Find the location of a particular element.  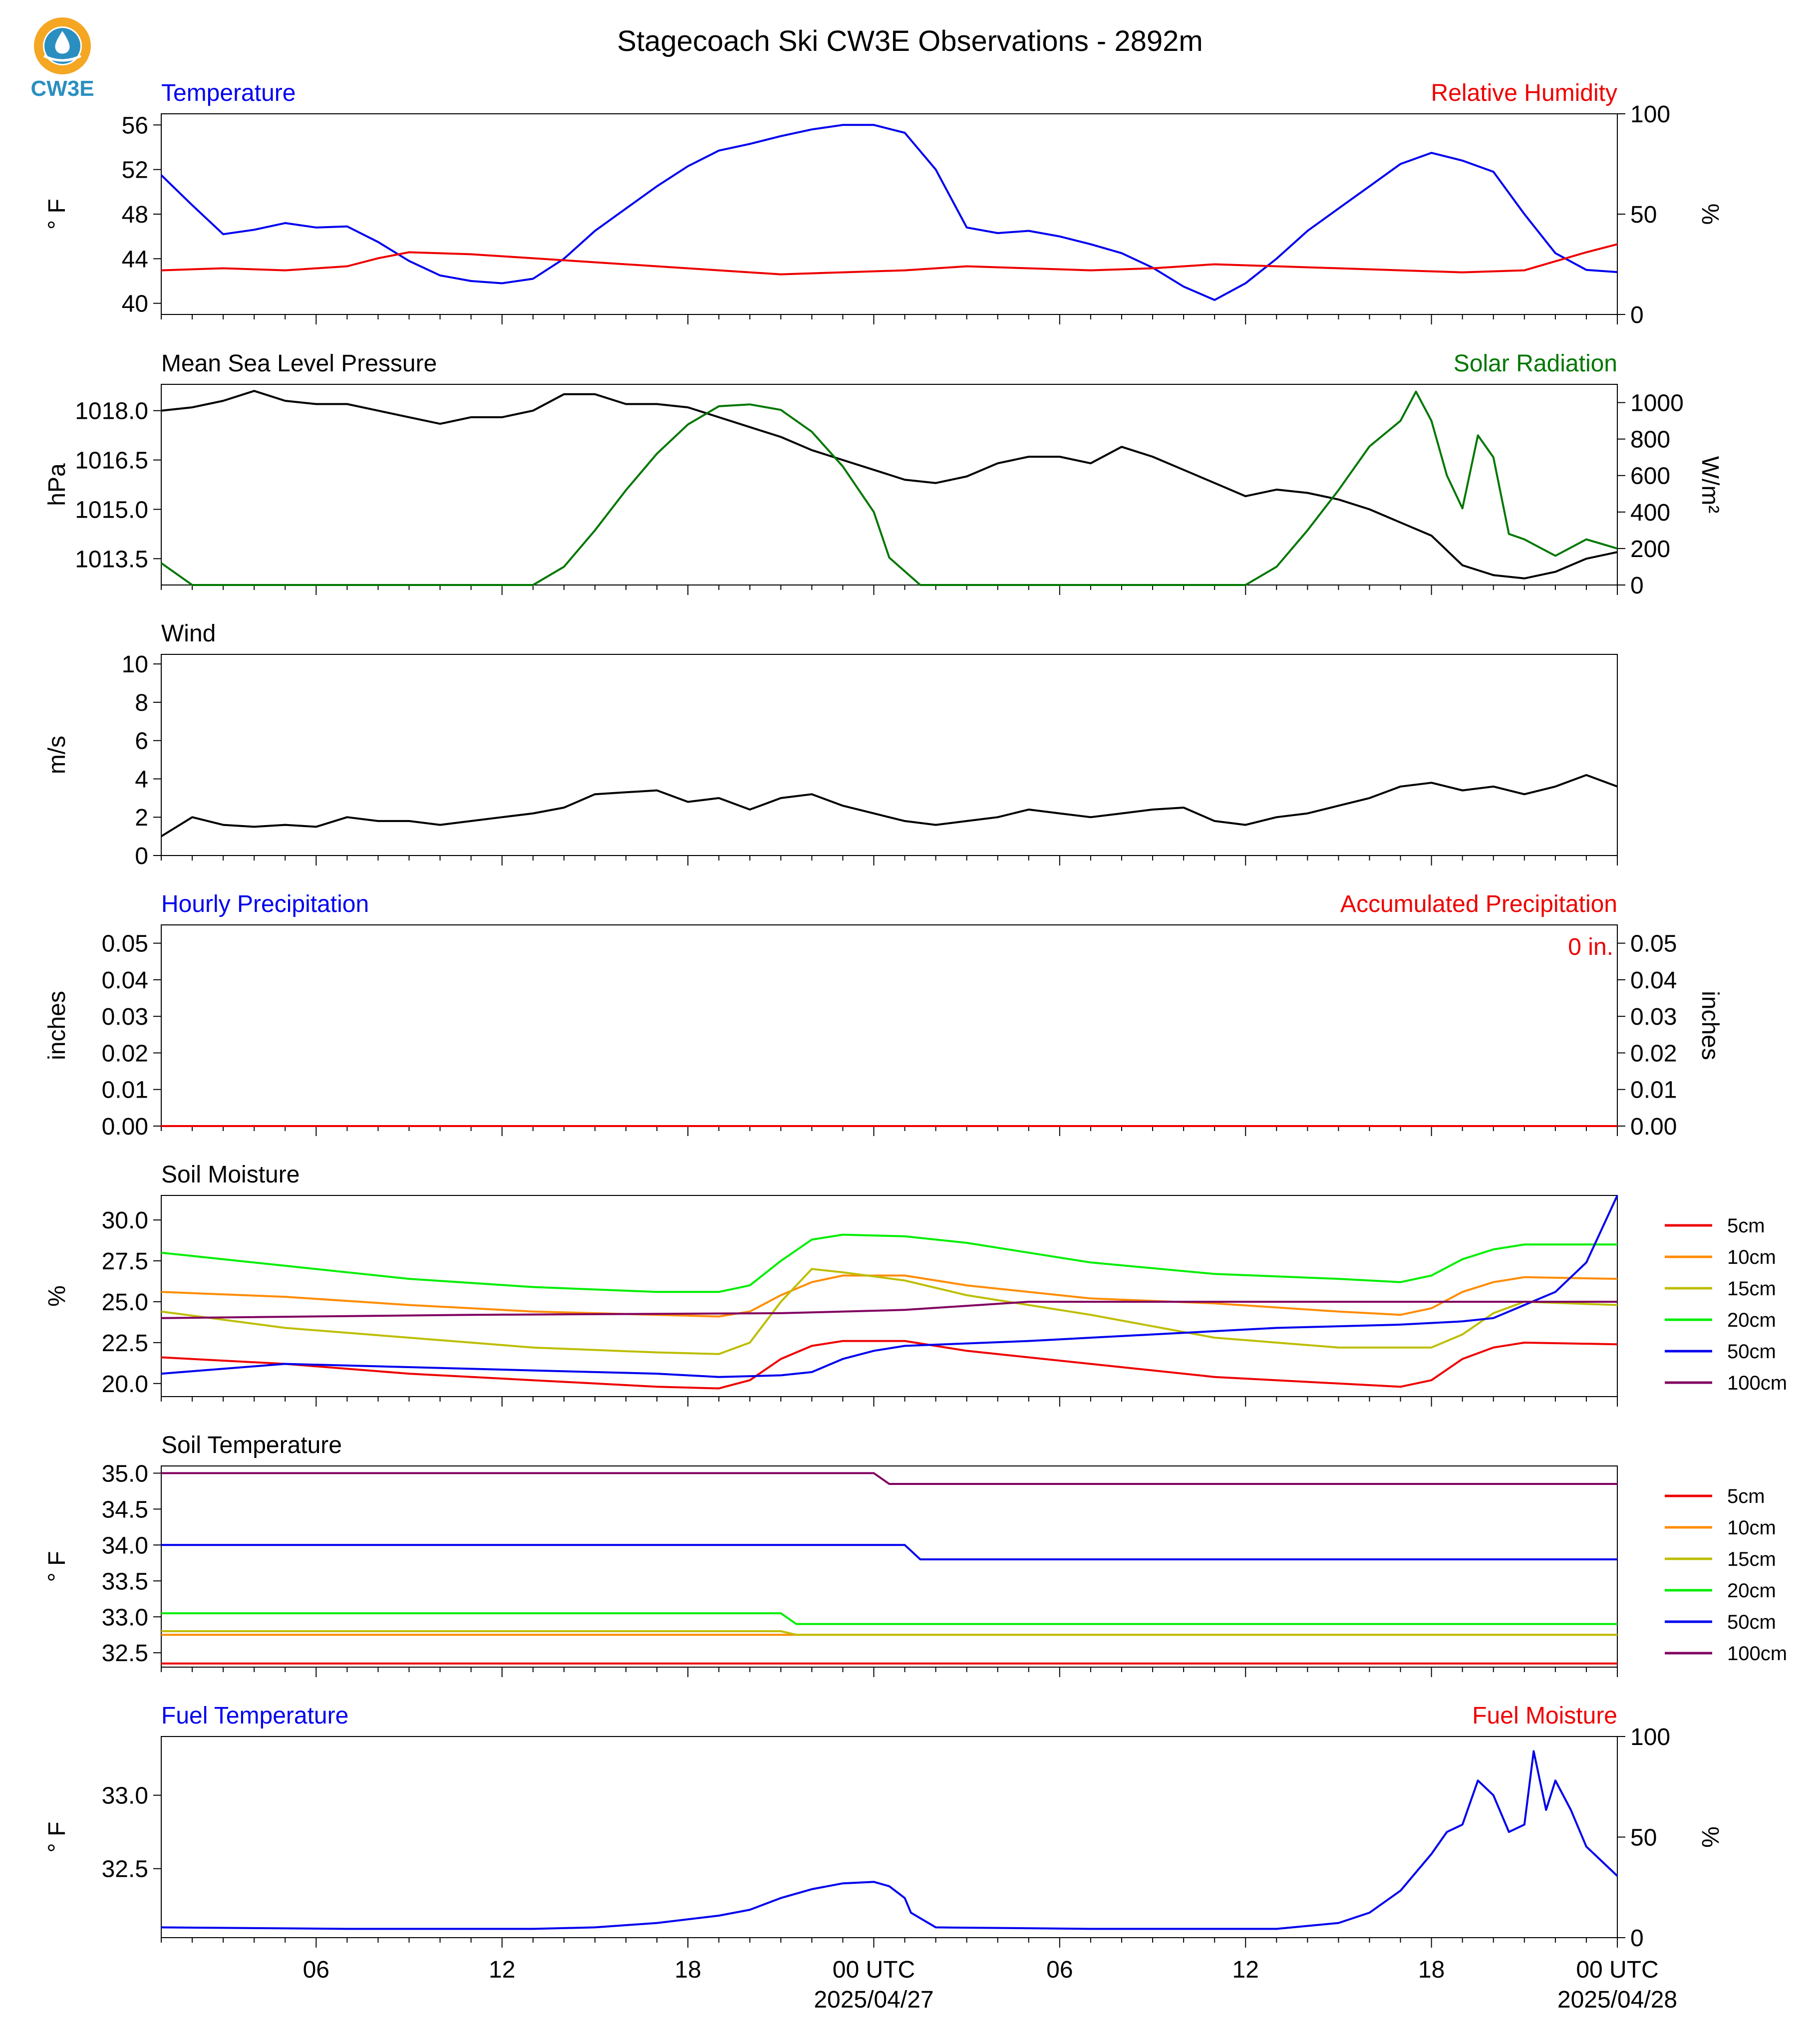

ytick-label-left: 0 is located at coordinates (141, 856).